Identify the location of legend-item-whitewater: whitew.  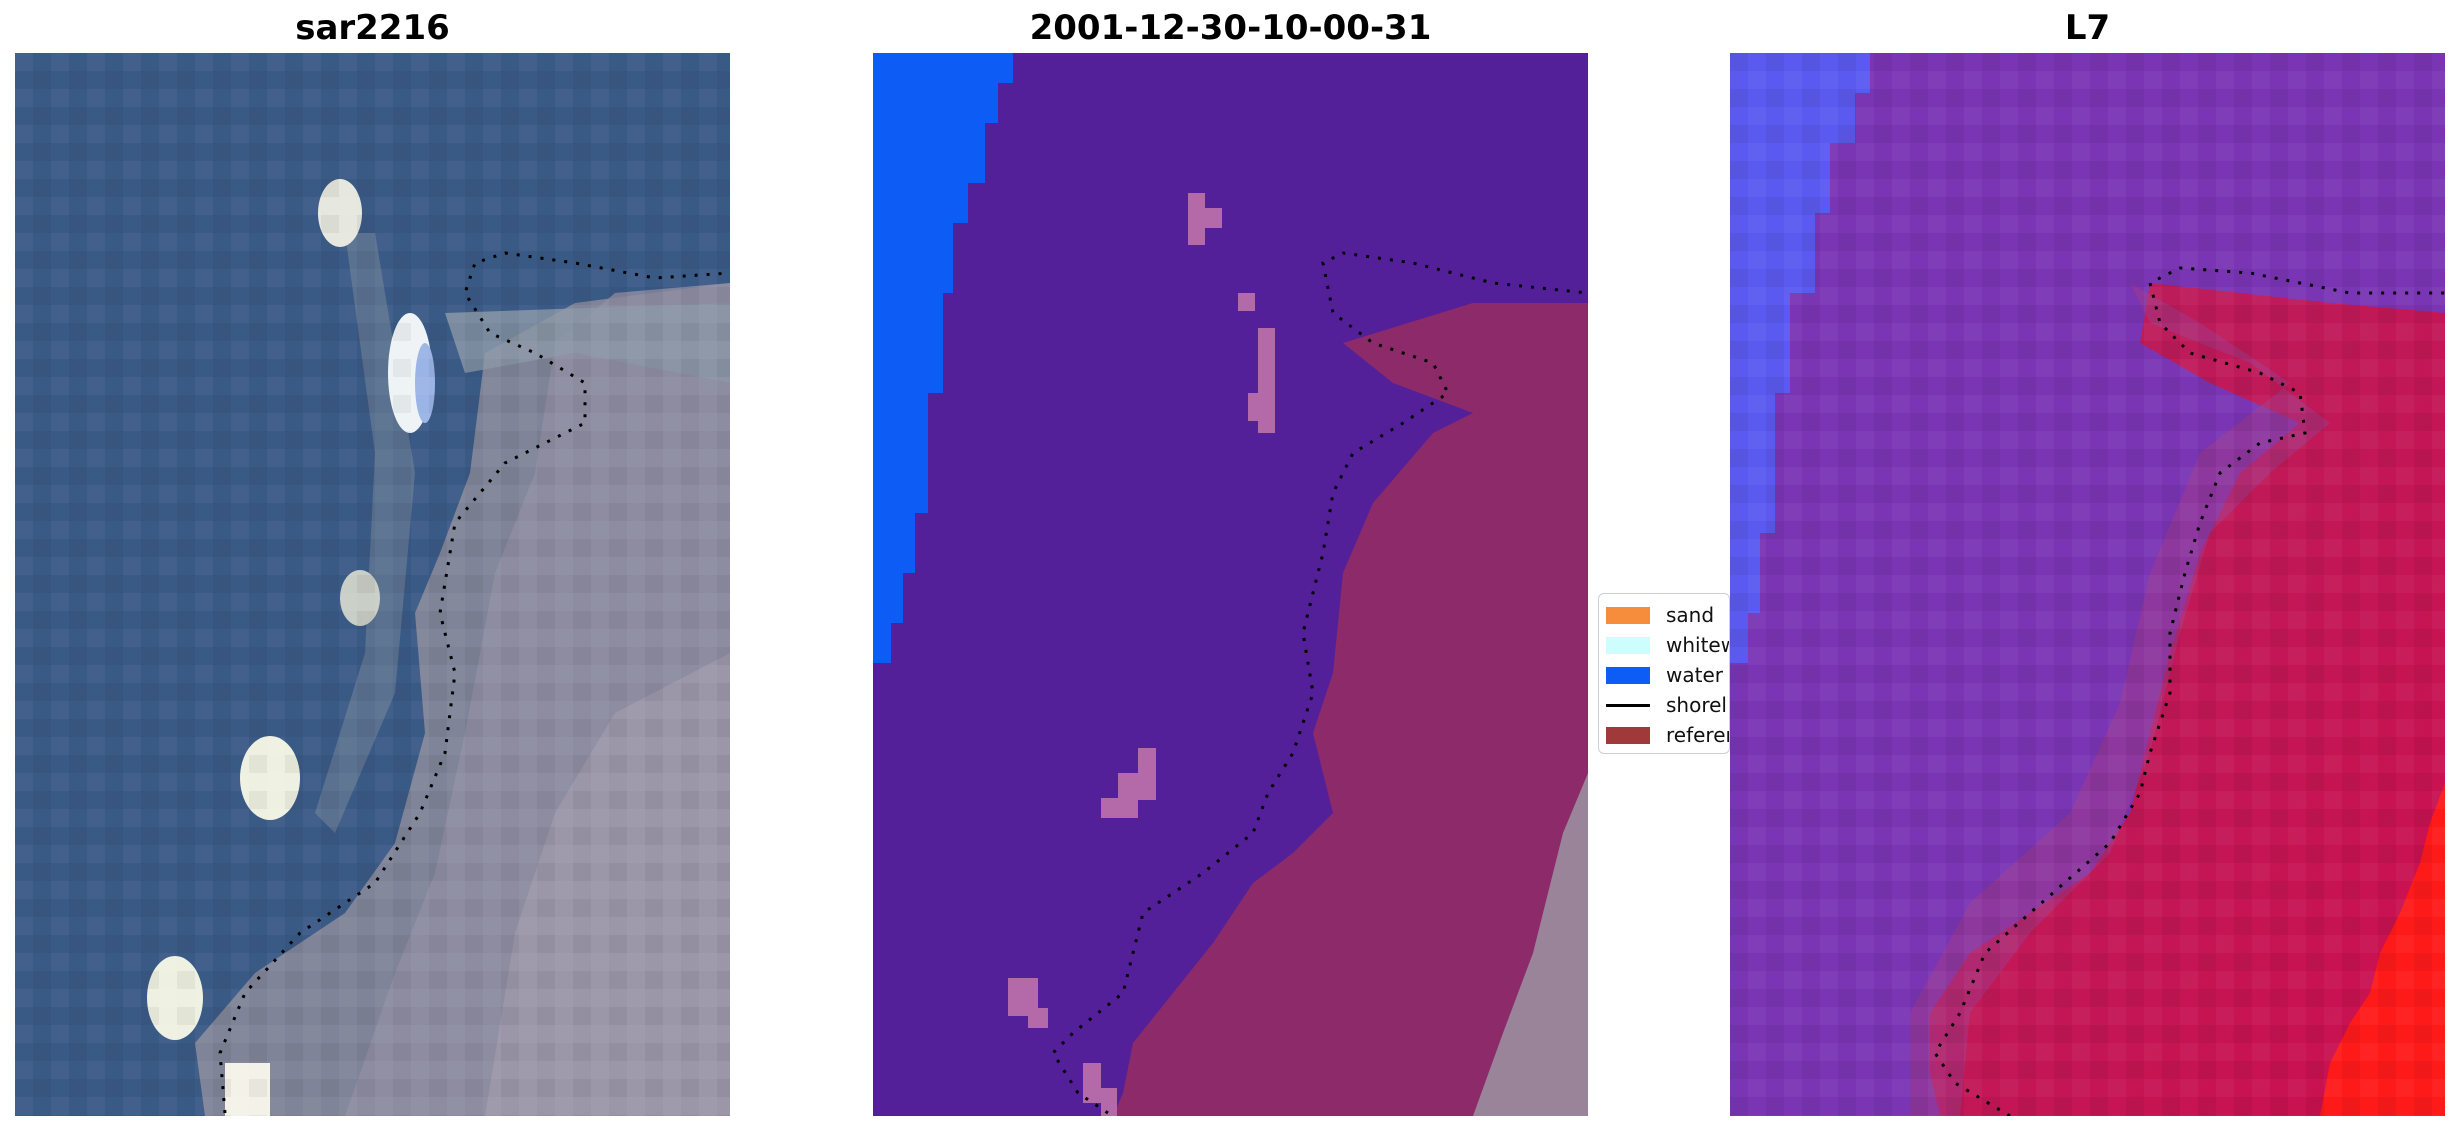
(1668, 645).